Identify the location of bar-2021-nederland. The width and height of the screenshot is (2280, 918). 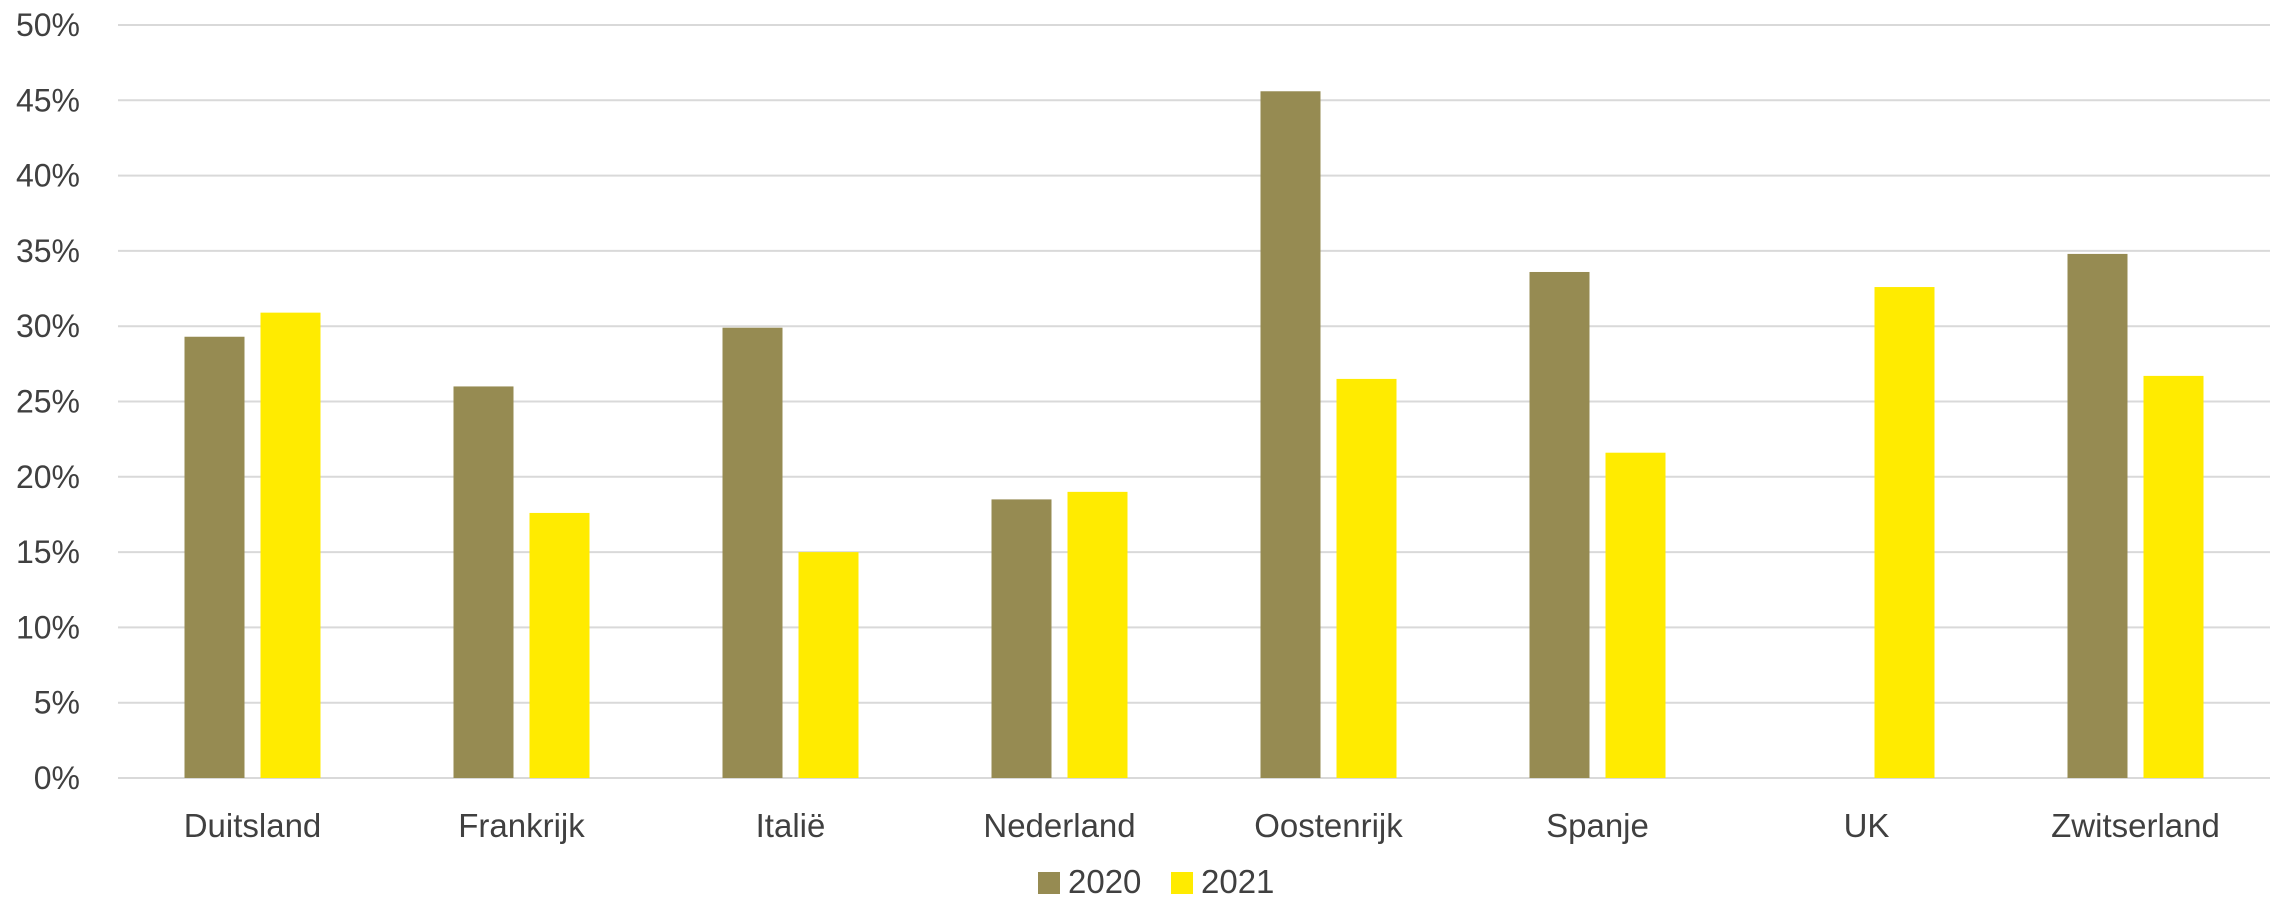
(1097, 634).